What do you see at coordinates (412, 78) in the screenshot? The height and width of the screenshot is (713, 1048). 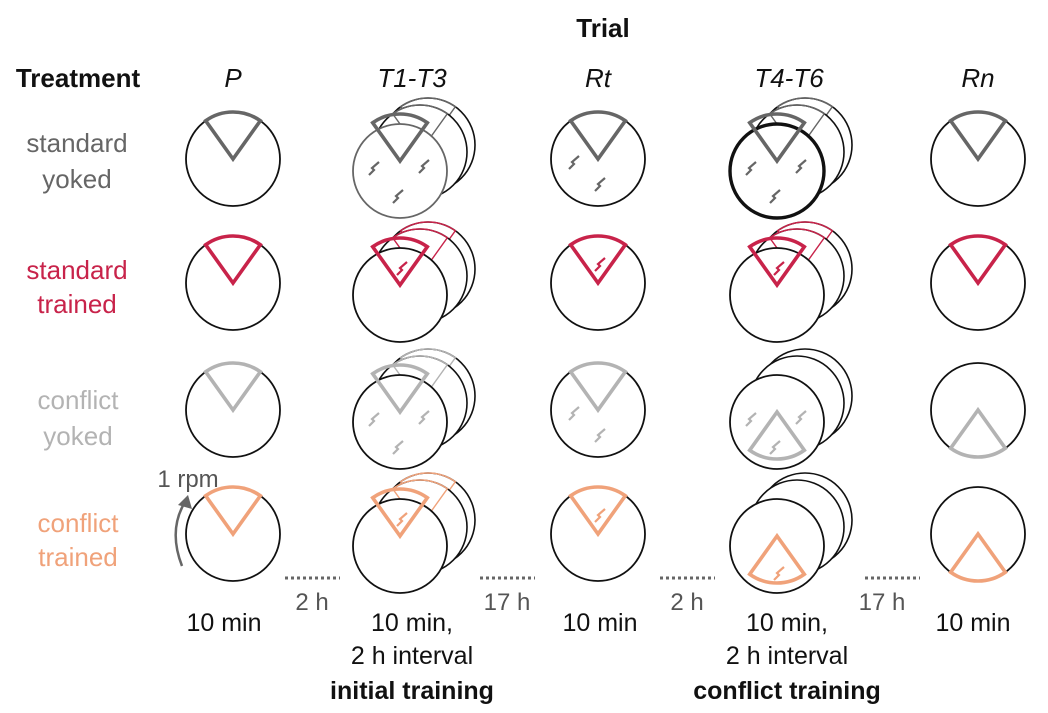 I see `trial-label-t1-t3: T1-T3` at bounding box center [412, 78].